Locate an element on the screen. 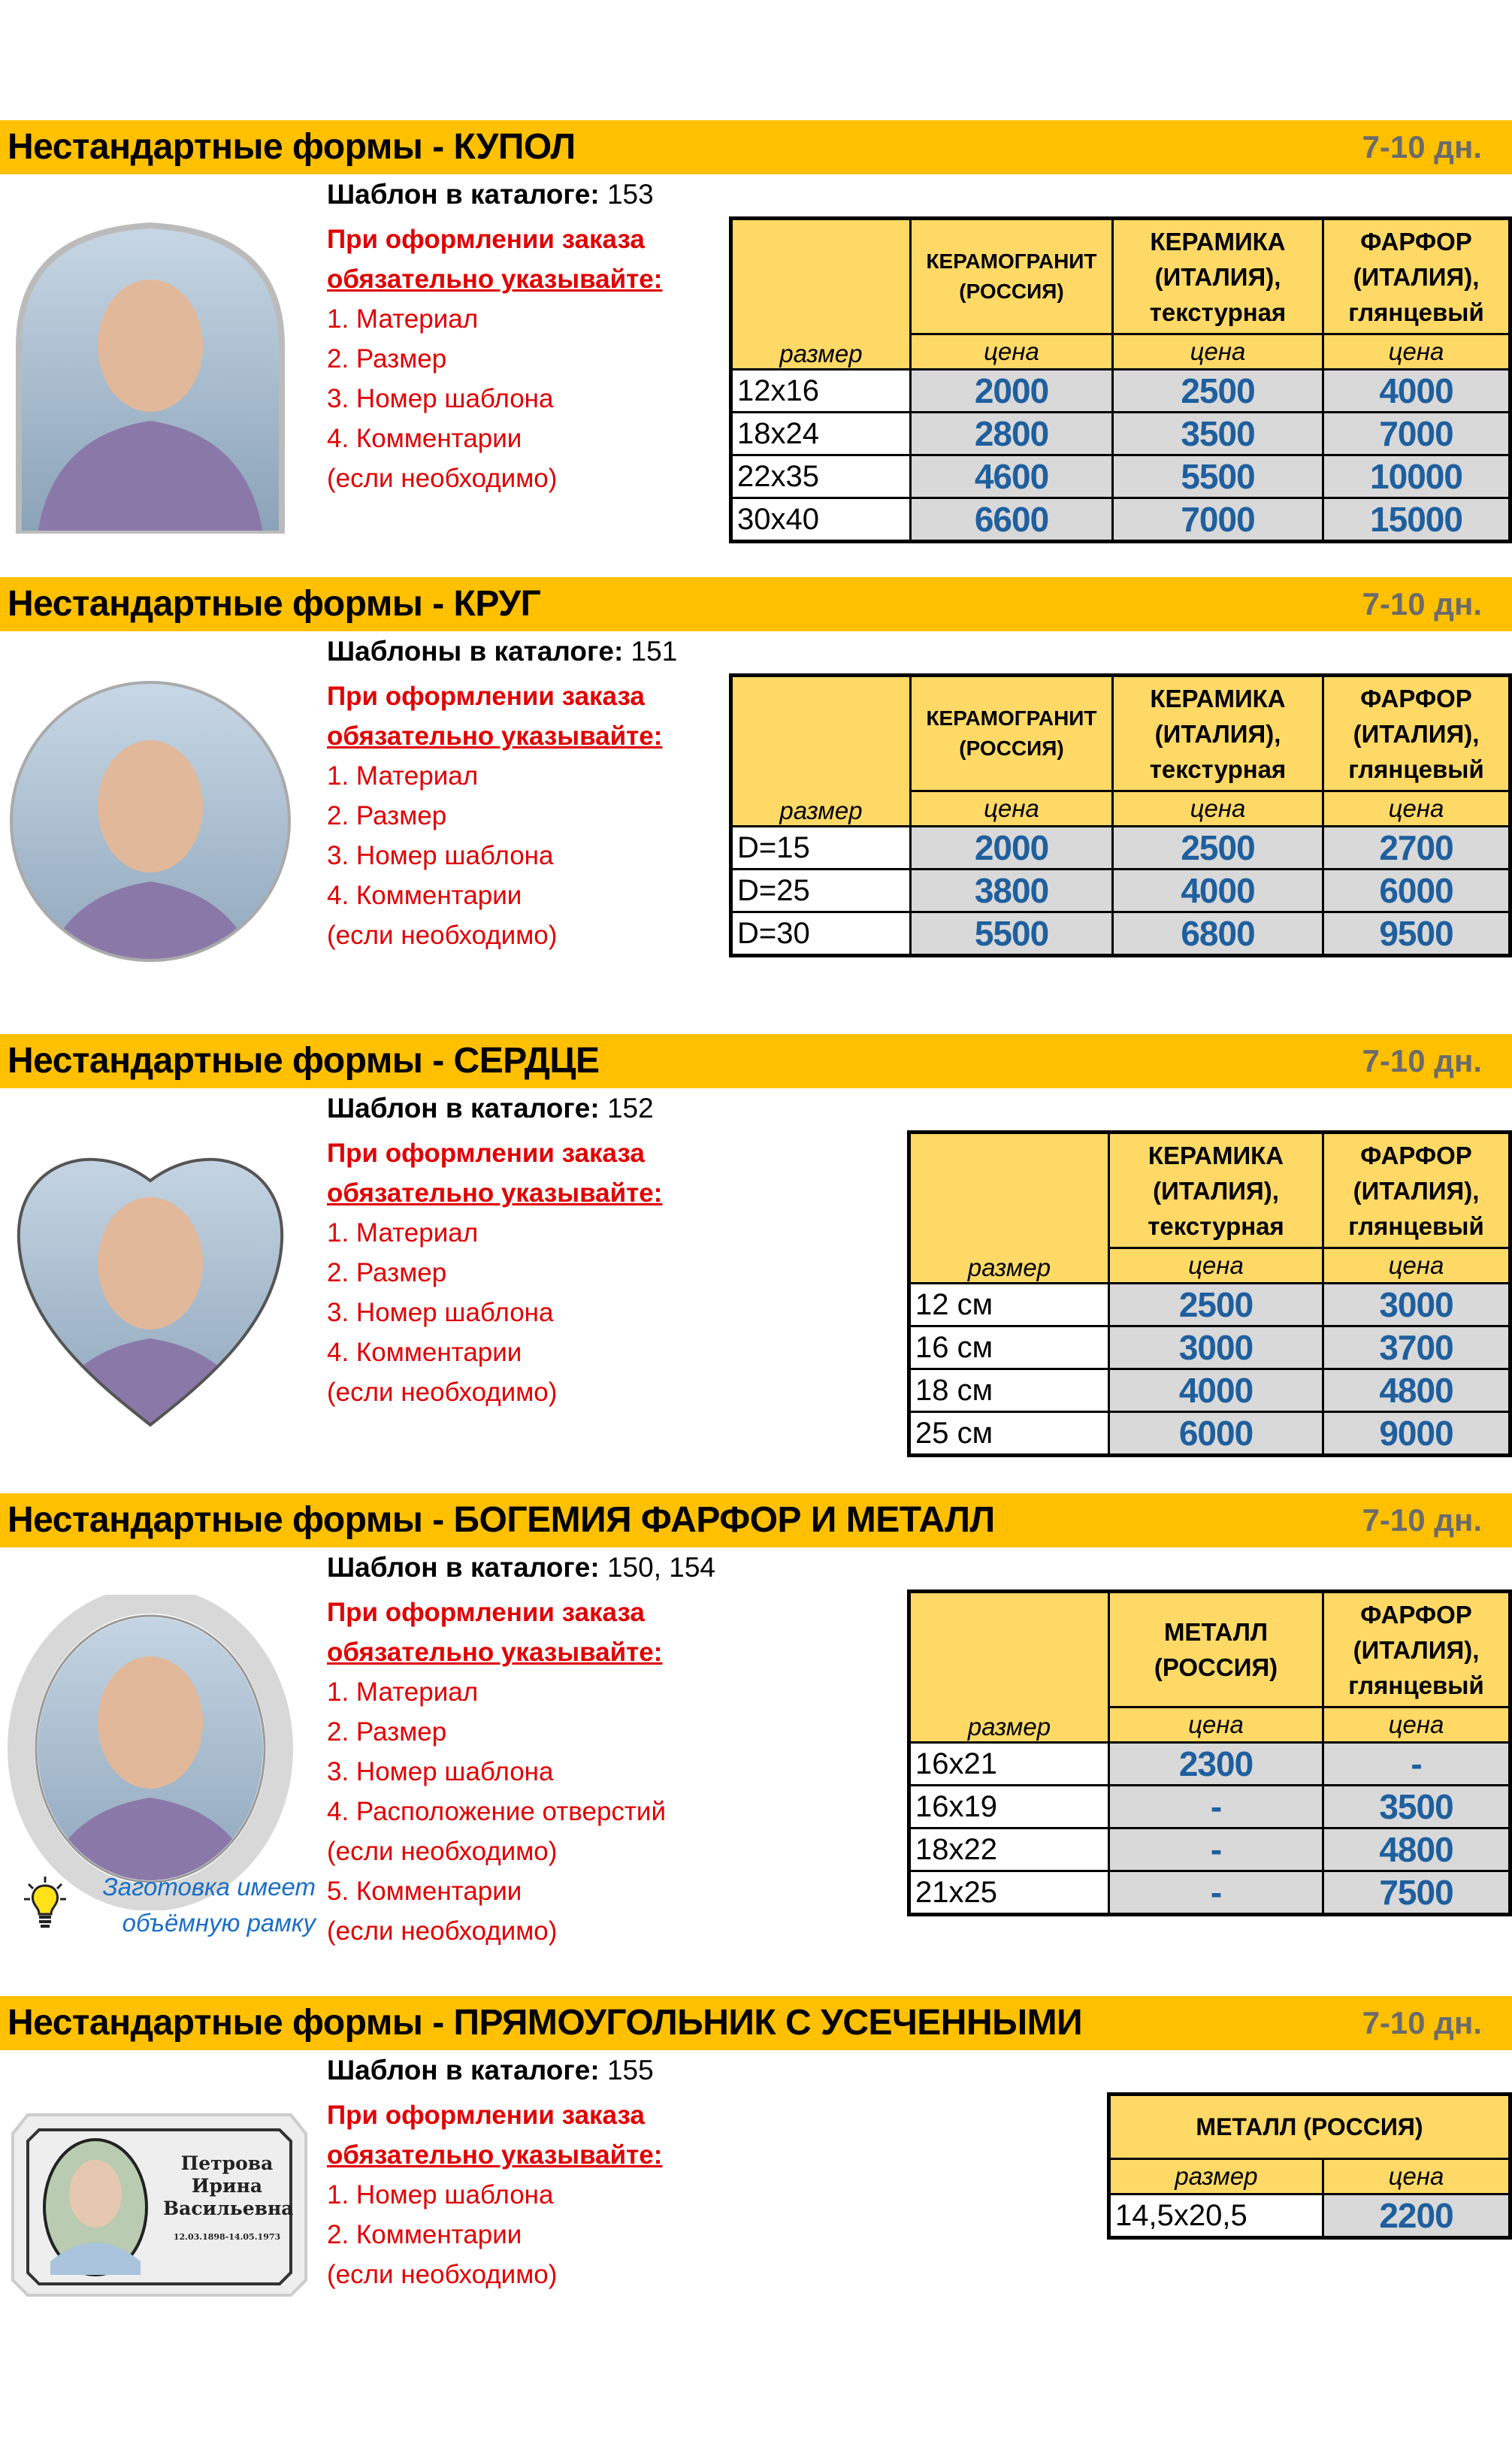 The height and width of the screenshot is (2447, 1512). order-heading-underlined: обязательно указывайте: is located at coordinates (495, 736).